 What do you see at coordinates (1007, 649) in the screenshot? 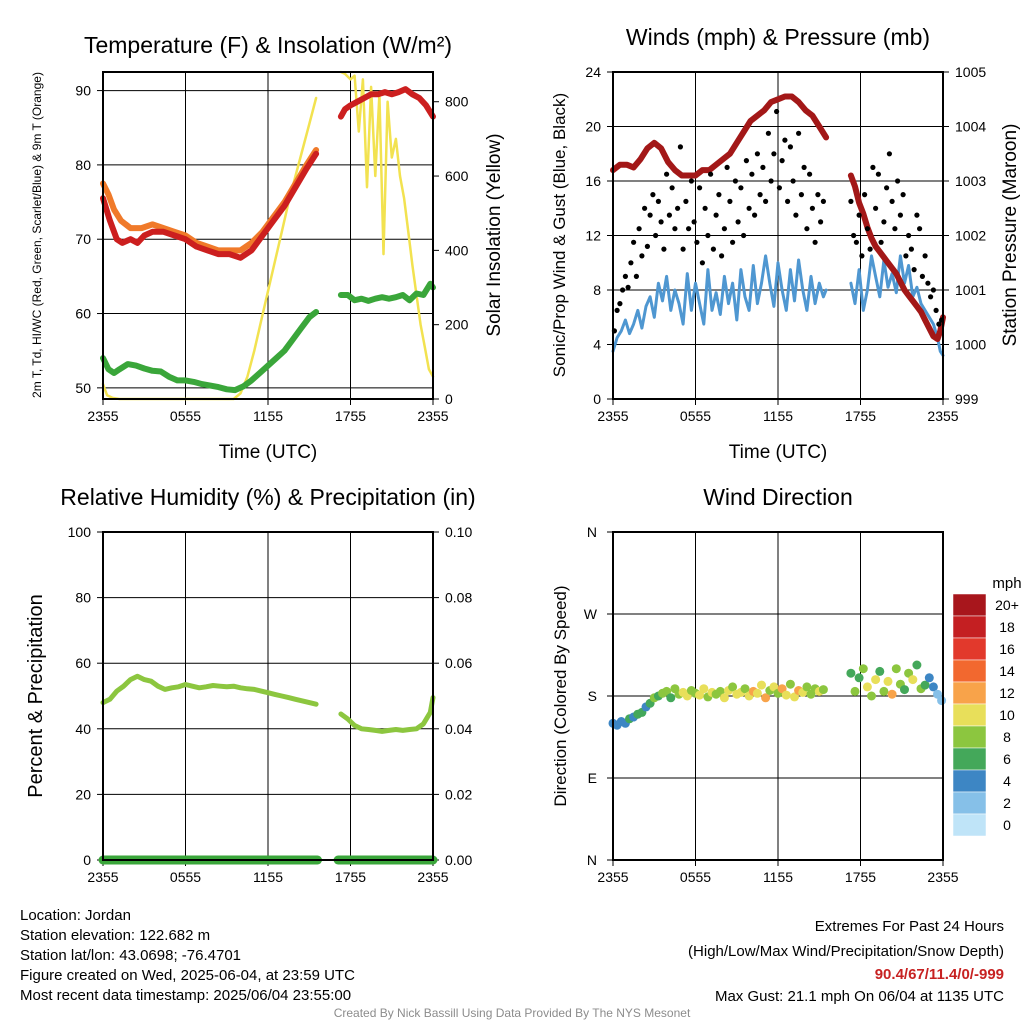
I see `legend-label: 16` at bounding box center [1007, 649].